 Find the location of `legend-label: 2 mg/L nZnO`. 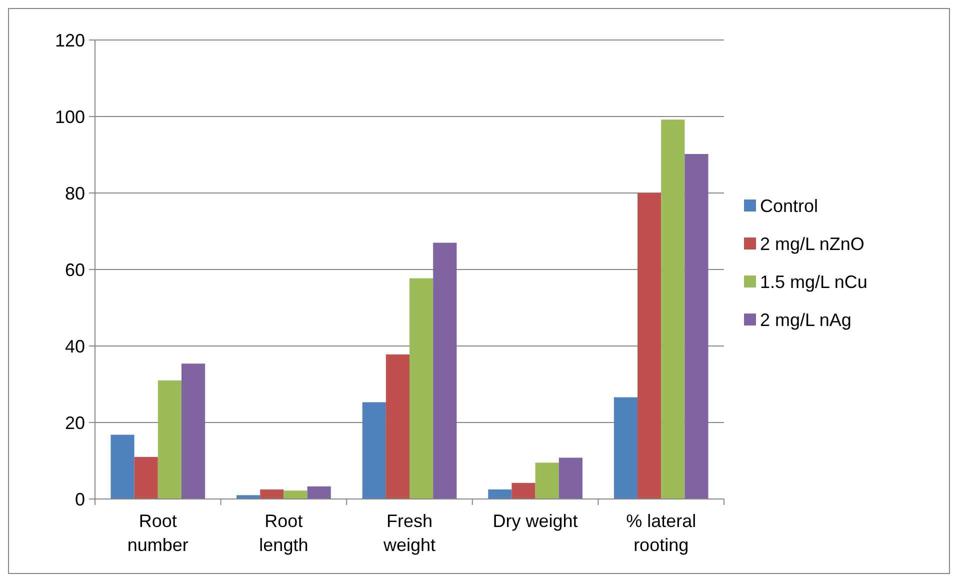

legend-label: 2 mg/L nZnO is located at coordinates (812, 244).